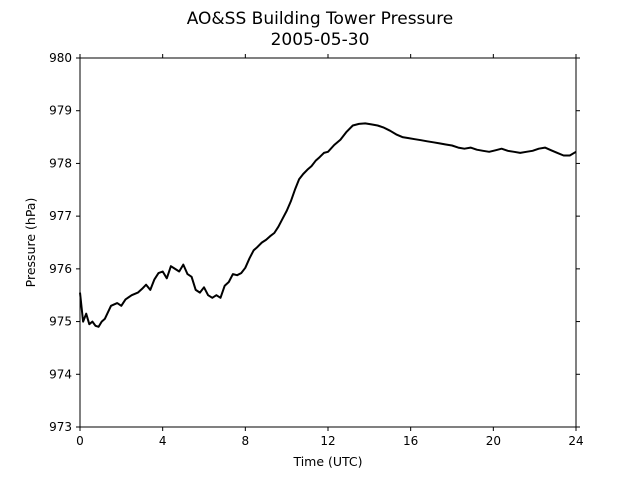  Describe the element at coordinates (163, 441) in the screenshot. I see `x-tick-label: 4` at that location.